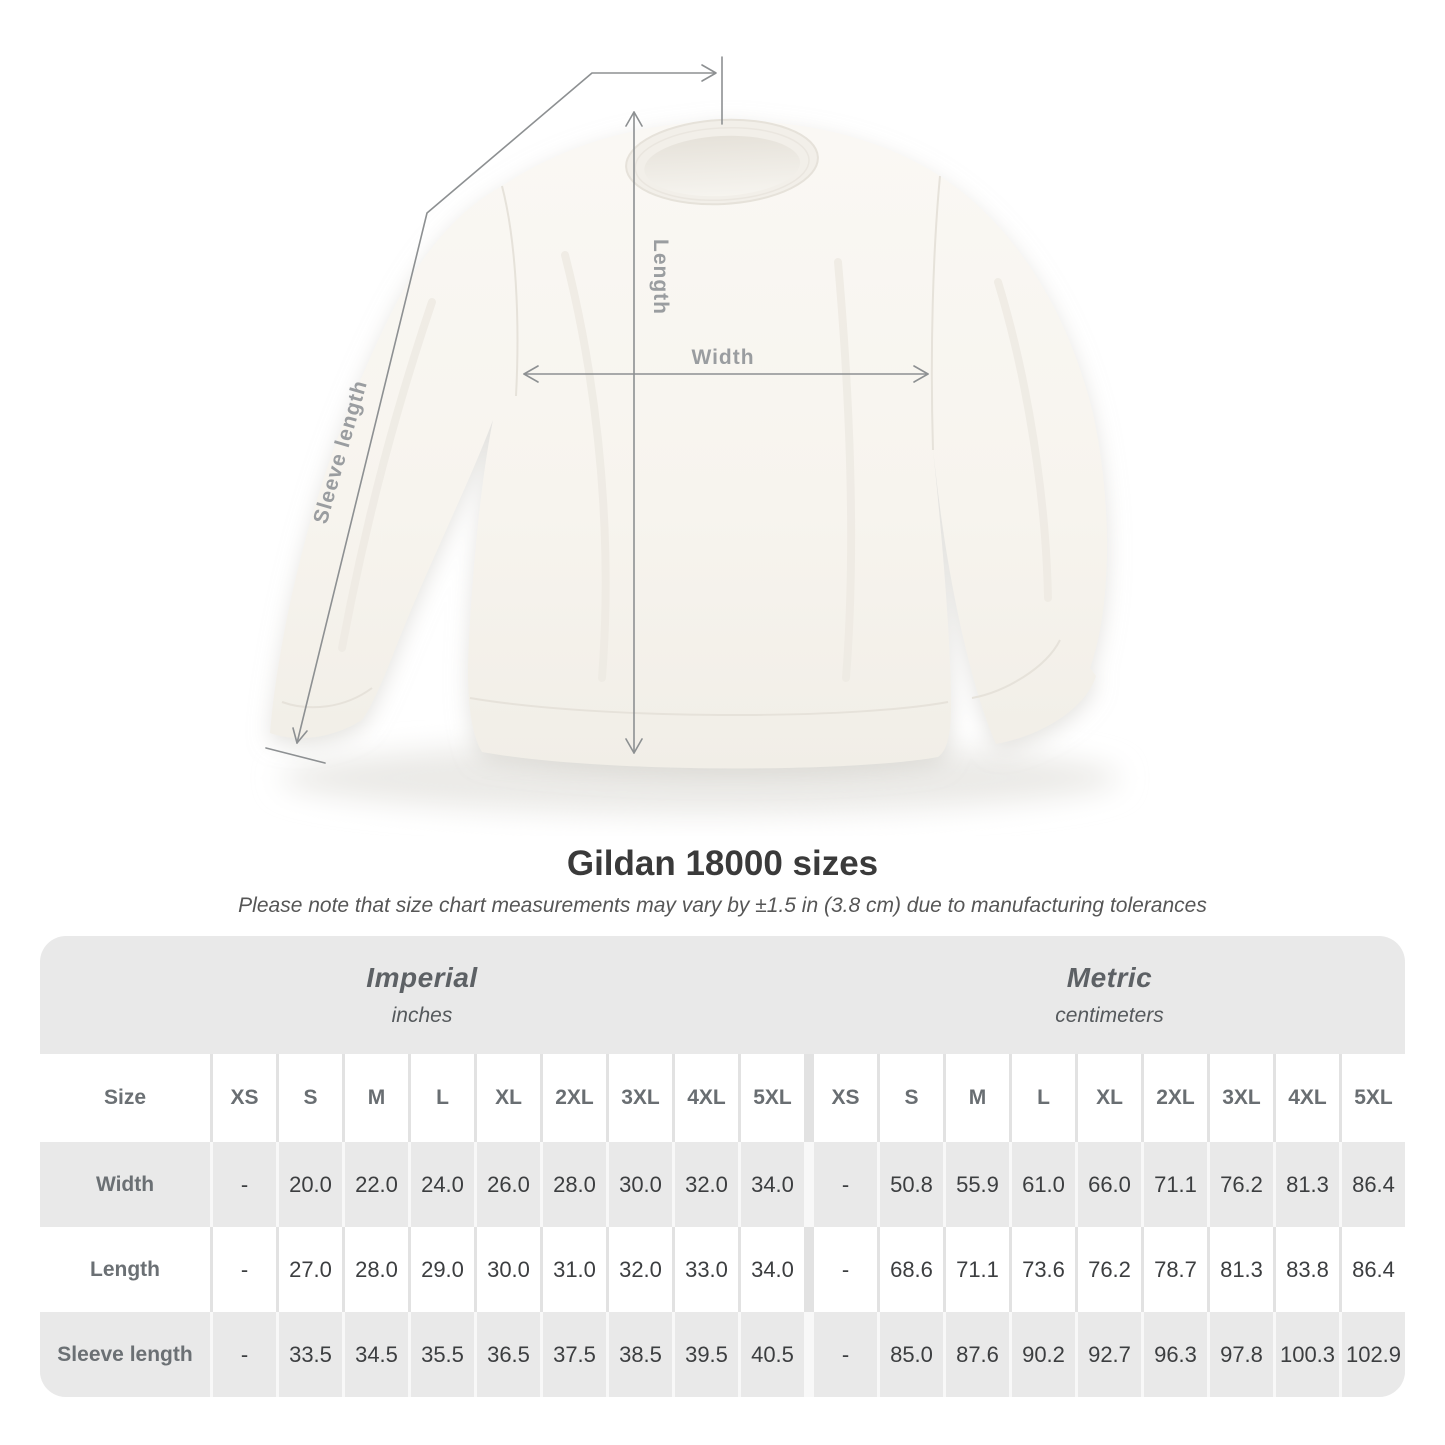  I want to click on size-col-header-imperial: M, so click(376, 1098).